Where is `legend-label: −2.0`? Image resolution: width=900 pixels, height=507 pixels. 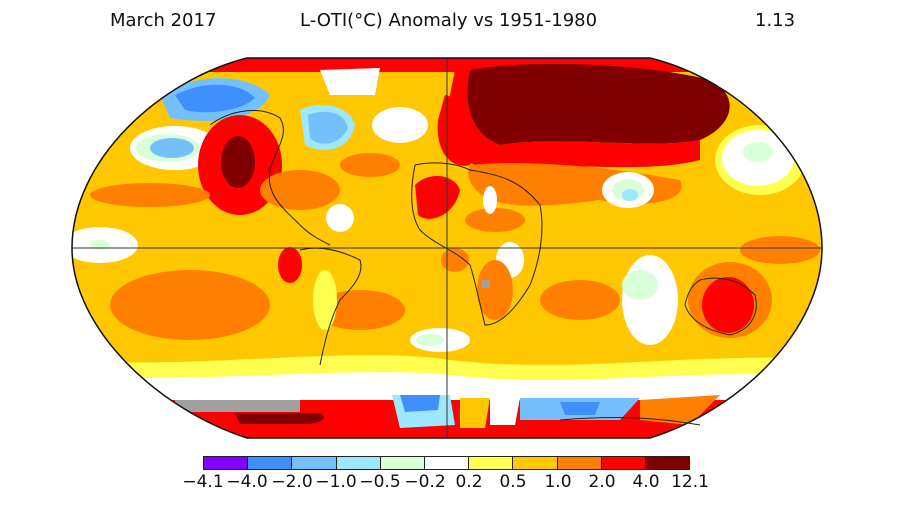
legend-label: −2.0 is located at coordinates (292, 482).